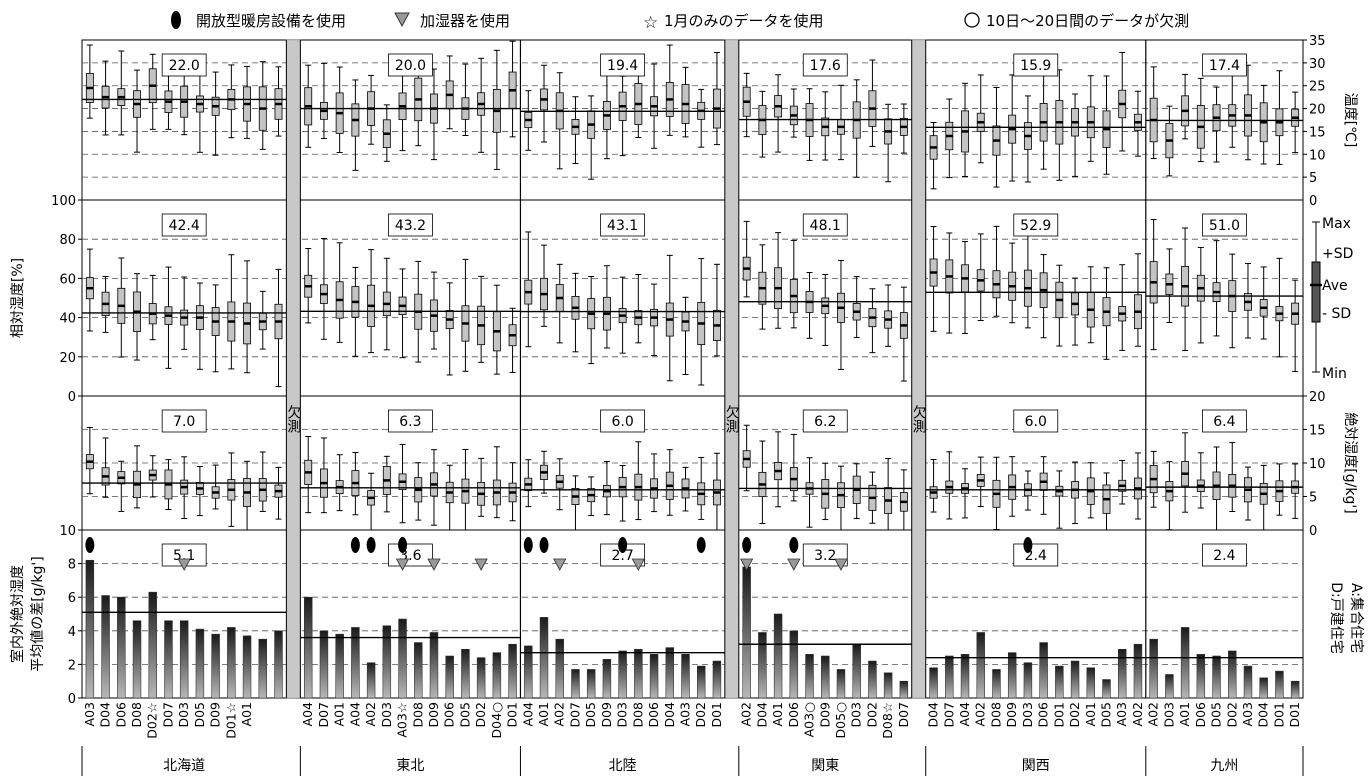  I want to click on category-label: D01☆, so click(230, 720).